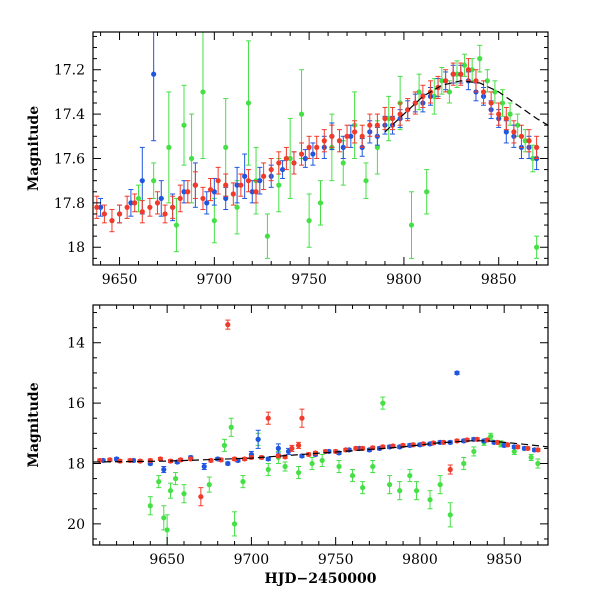  What do you see at coordinates (69, 71) in the screenshot?
I see `y-tick-label: 17.2` at bounding box center [69, 71].